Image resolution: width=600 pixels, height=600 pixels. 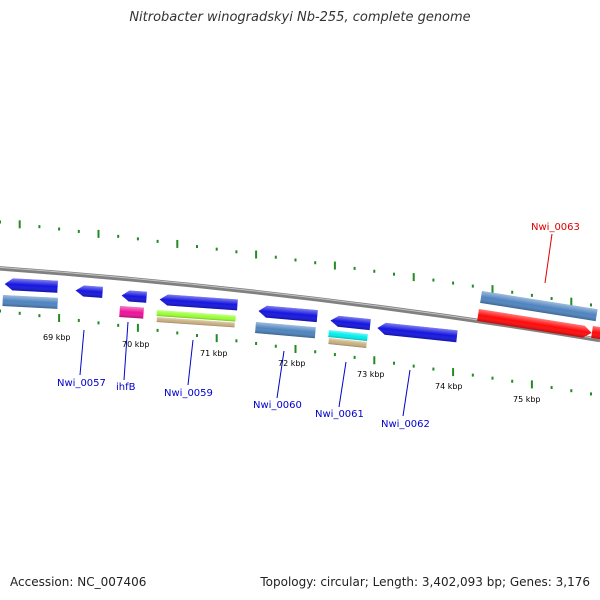 What do you see at coordinates (214, 353) in the screenshot?
I see `scale-label: 71 kbp` at bounding box center [214, 353].